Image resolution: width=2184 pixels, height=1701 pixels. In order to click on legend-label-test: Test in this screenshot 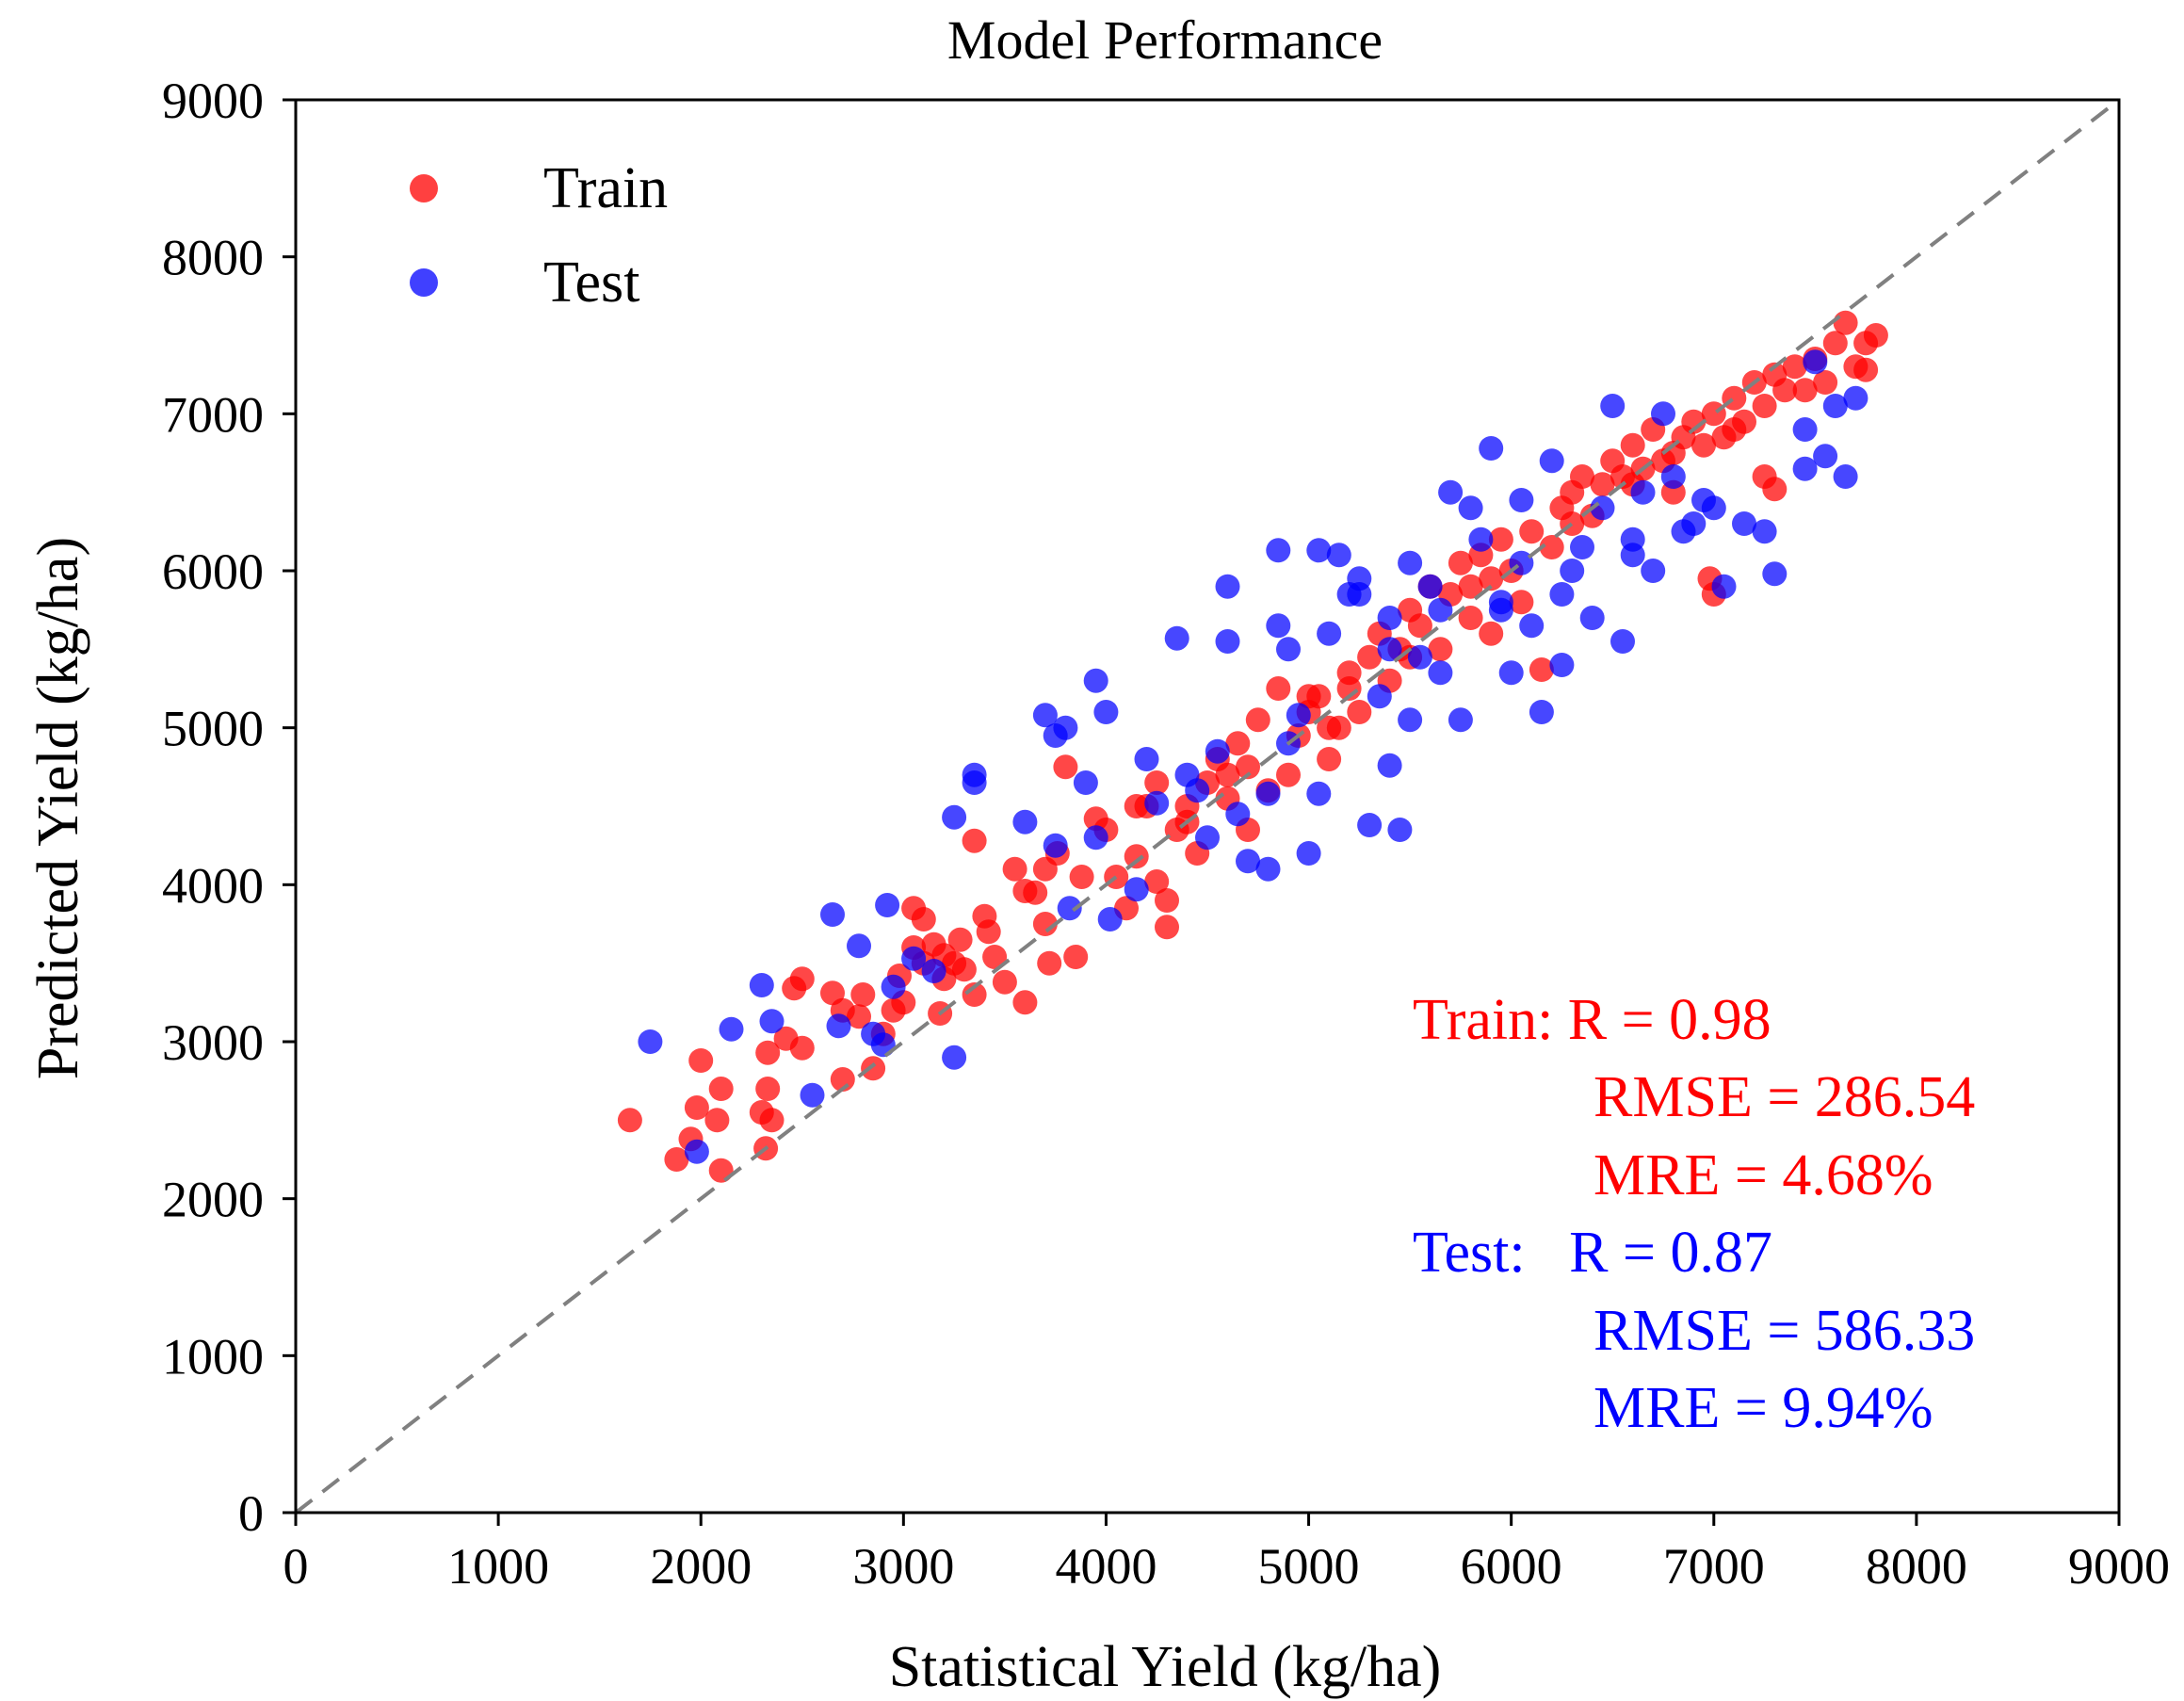, I will do `click(591, 283)`.